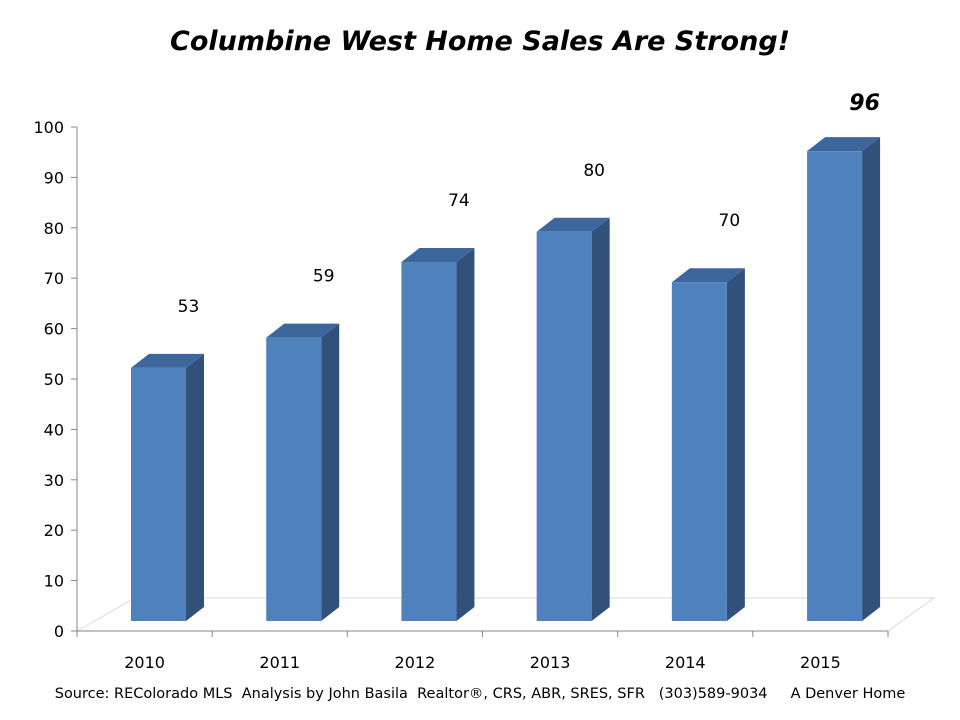 This screenshot has width=960, height=720. Describe the element at coordinates (550, 662) in the screenshot. I see `x-tick-label: 2013` at that location.